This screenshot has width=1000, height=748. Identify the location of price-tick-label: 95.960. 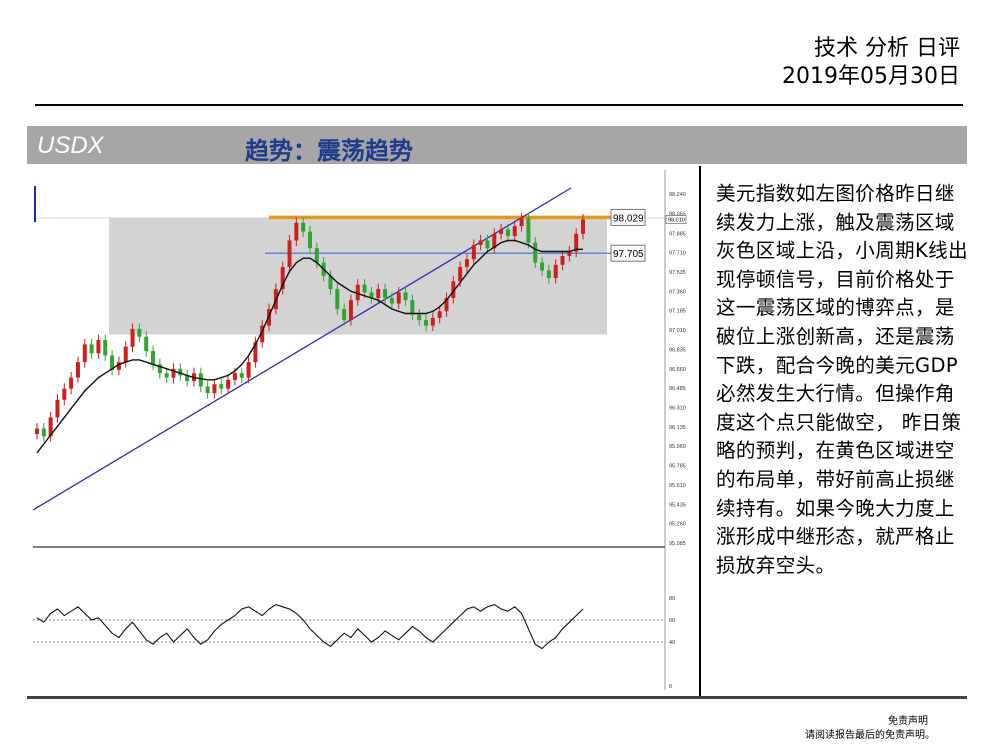
(677, 447).